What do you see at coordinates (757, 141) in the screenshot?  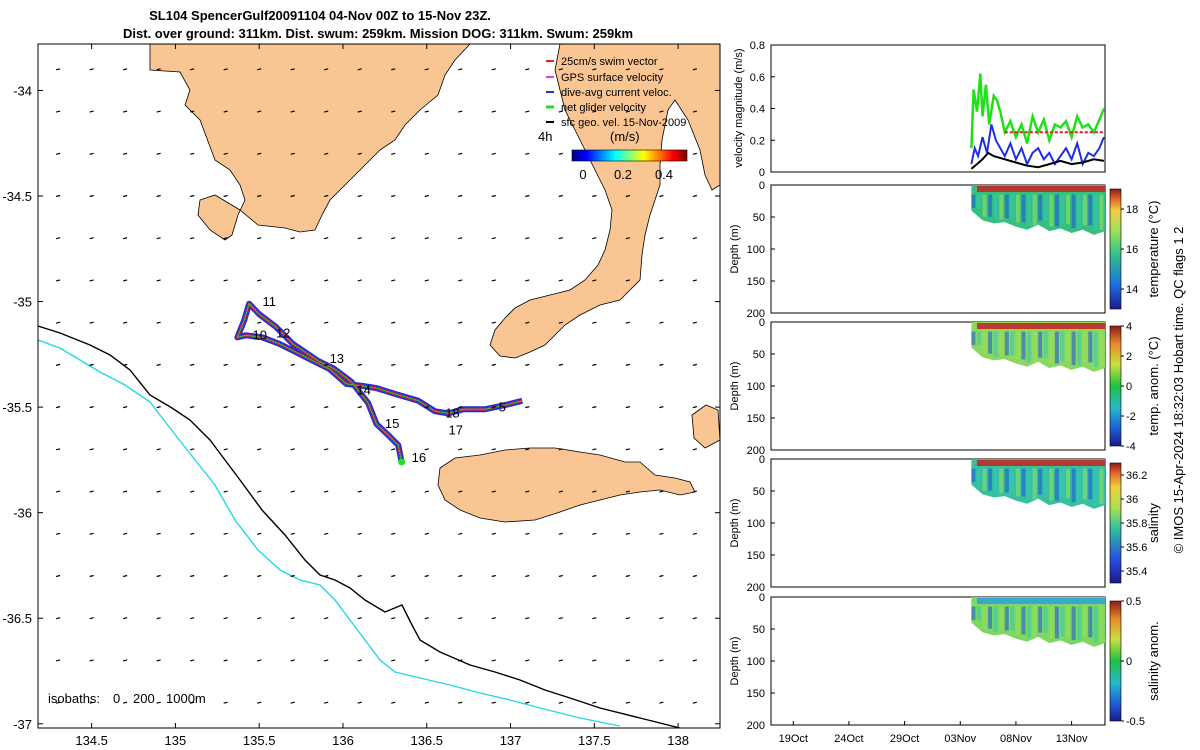 I see `velocity-tick-label: 0.2` at bounding box center [757, 141].